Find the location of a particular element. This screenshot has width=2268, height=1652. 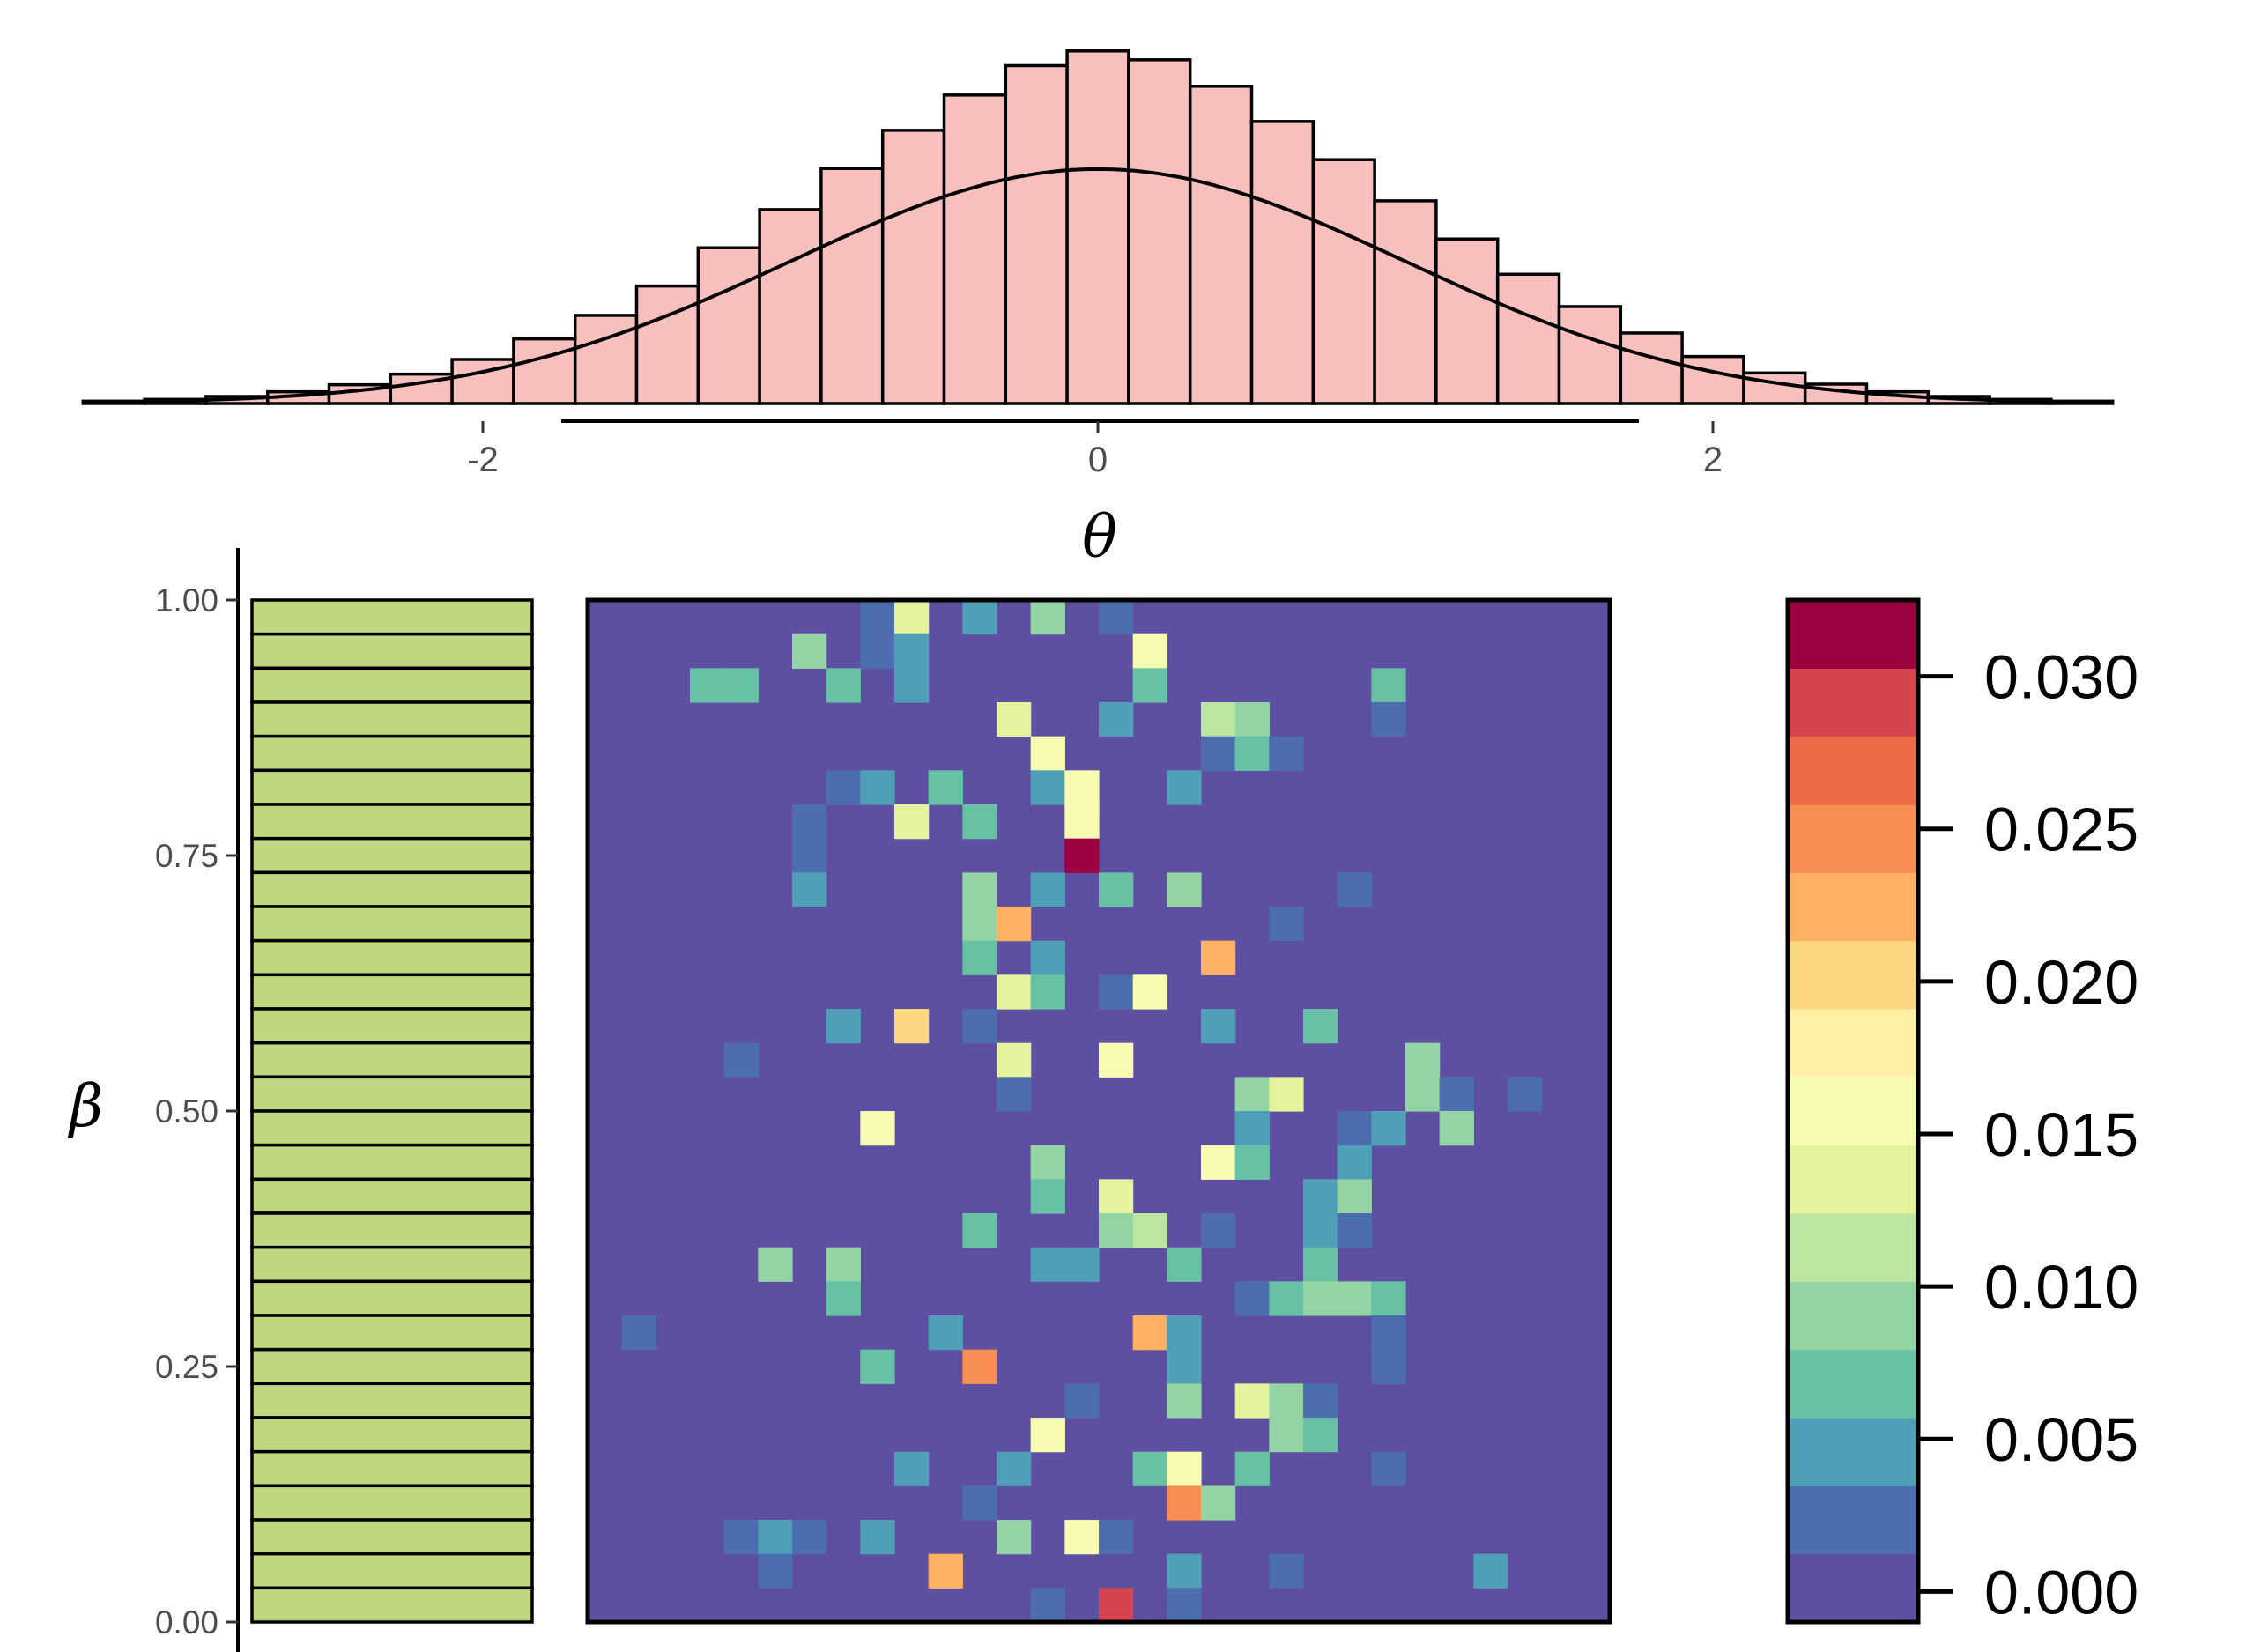

colorbar-tick-label: 0.015 is located at coordinates (2061, 1134).